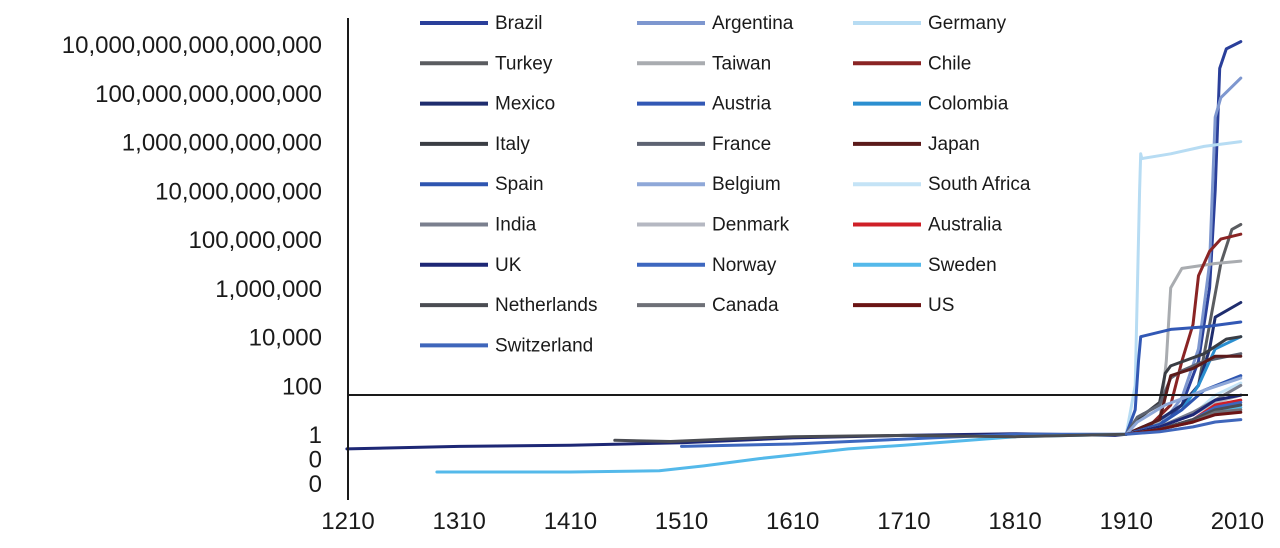  Describe the element at coordinates (285, 338) in the screenshot. I see `y-tick-label: 10,000` at that location.